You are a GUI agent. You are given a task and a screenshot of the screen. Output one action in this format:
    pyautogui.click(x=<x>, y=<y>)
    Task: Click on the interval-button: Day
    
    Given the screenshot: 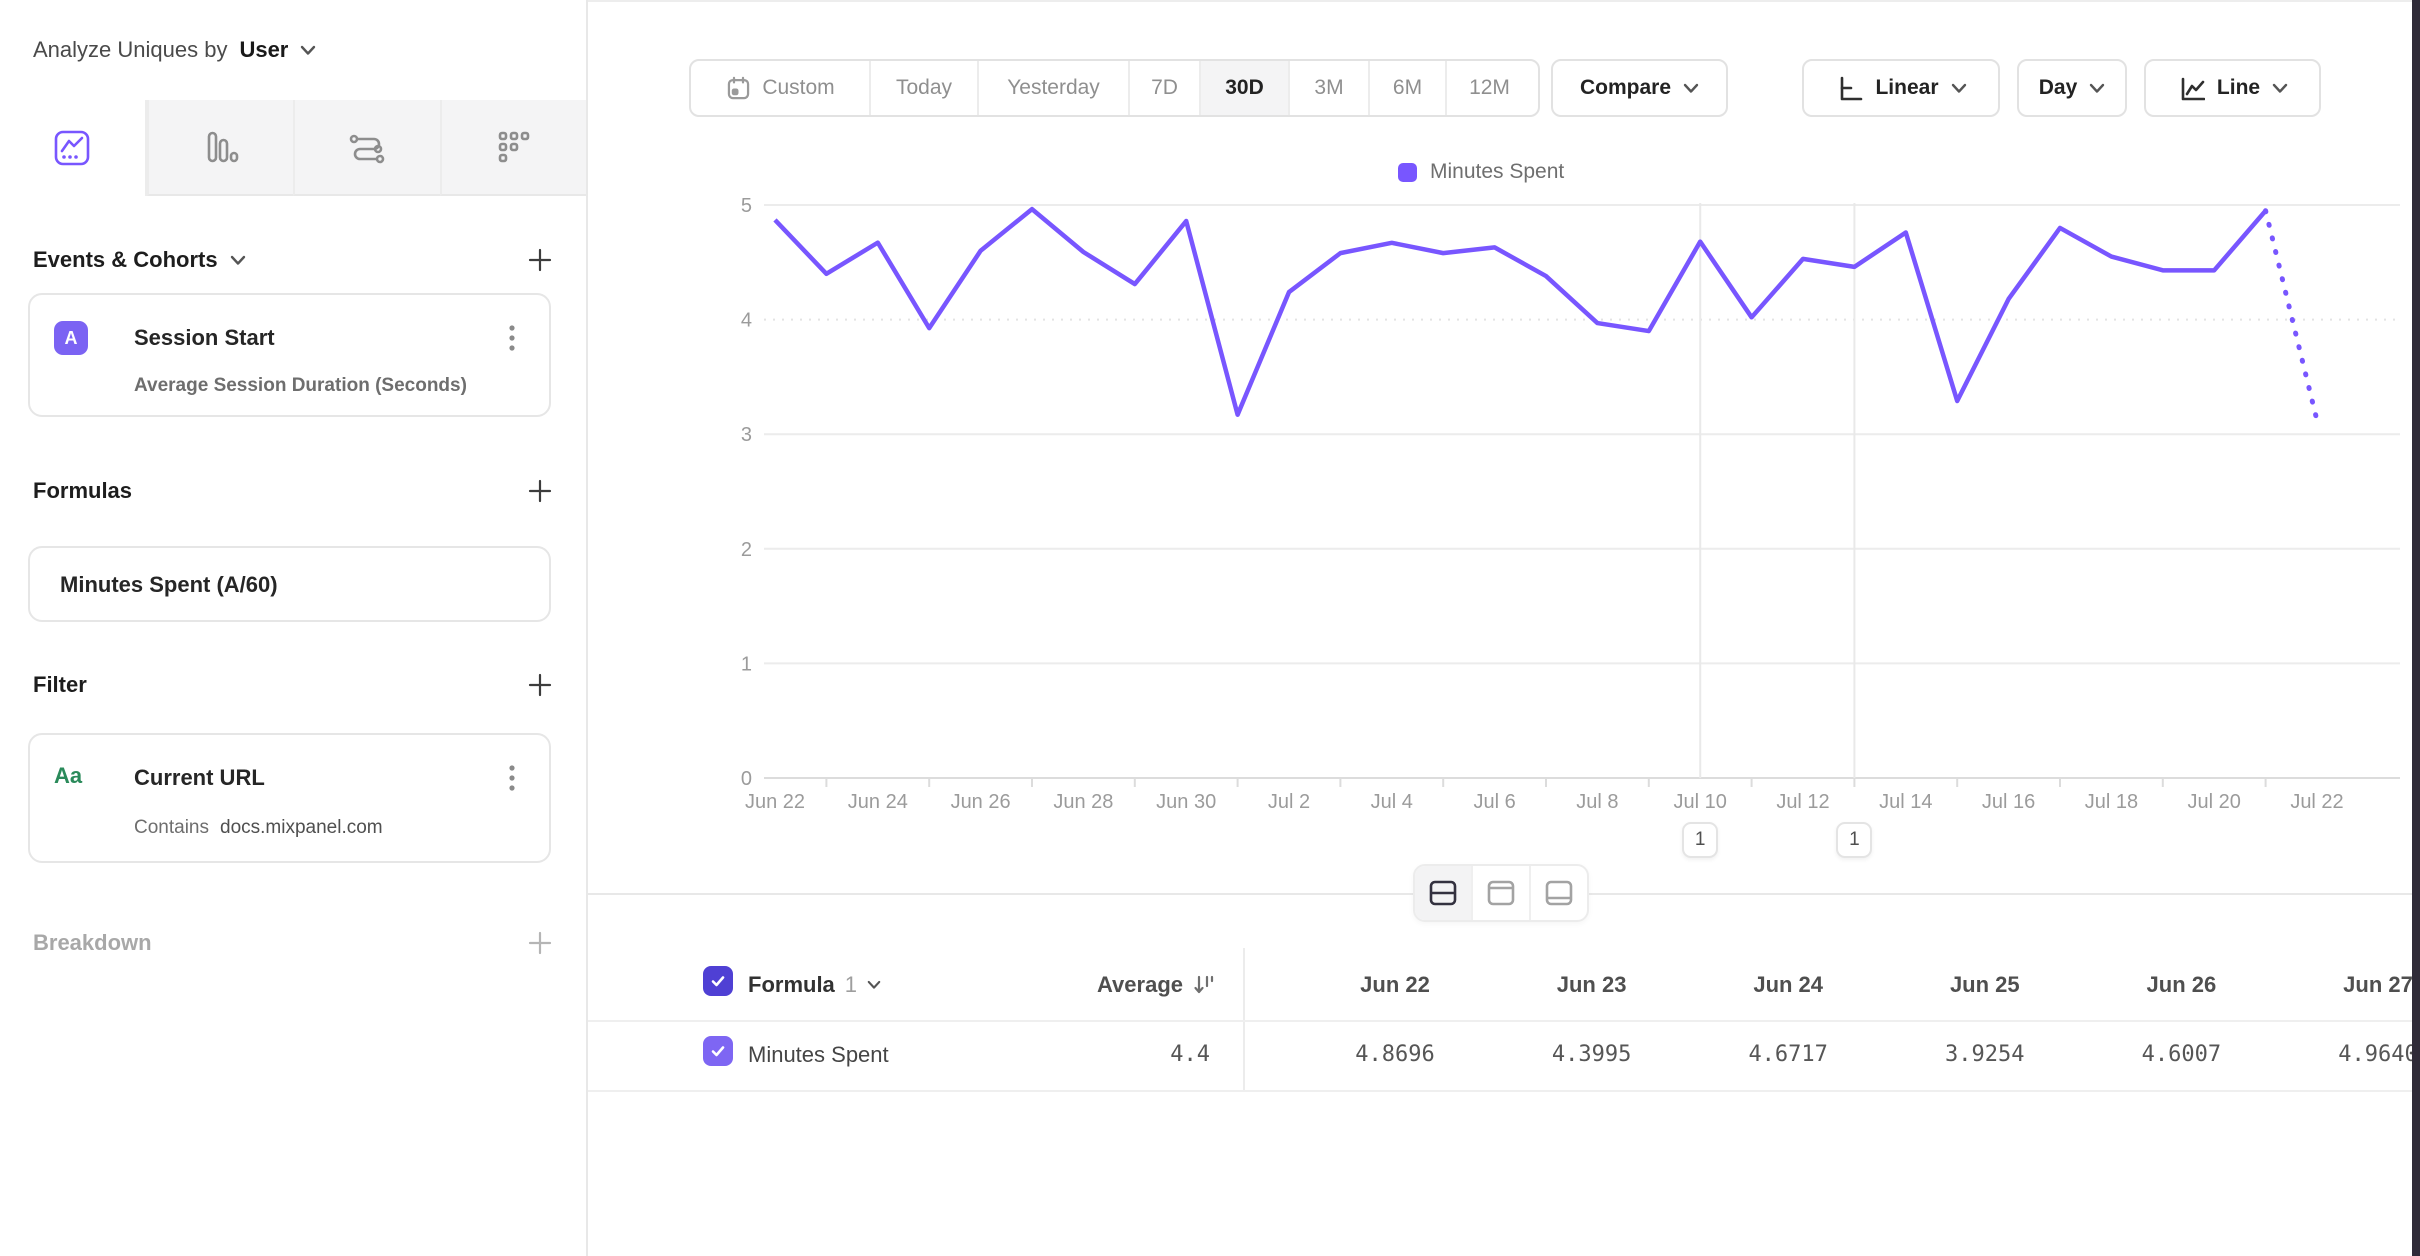 What is the action you would take?
    pyautogui.click(x=2072, y=88)
    